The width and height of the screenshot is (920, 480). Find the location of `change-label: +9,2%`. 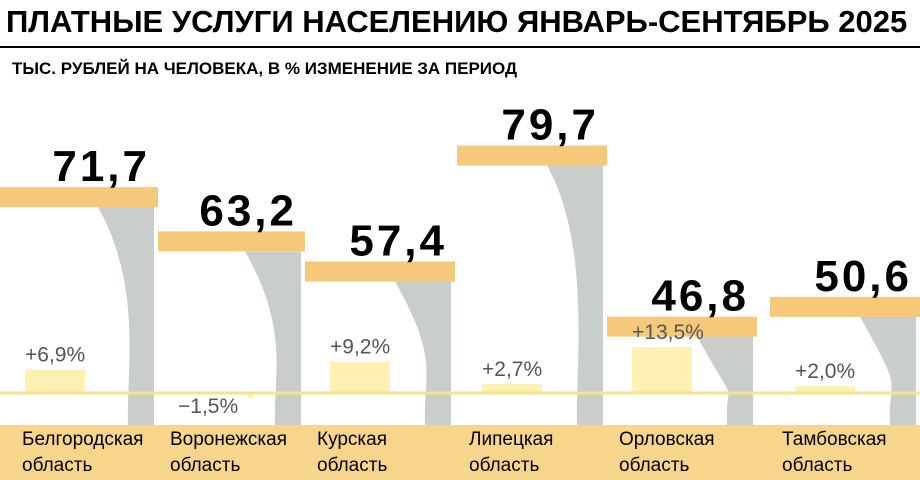

change-label: +9,2% is located at coordinates (360, 347).